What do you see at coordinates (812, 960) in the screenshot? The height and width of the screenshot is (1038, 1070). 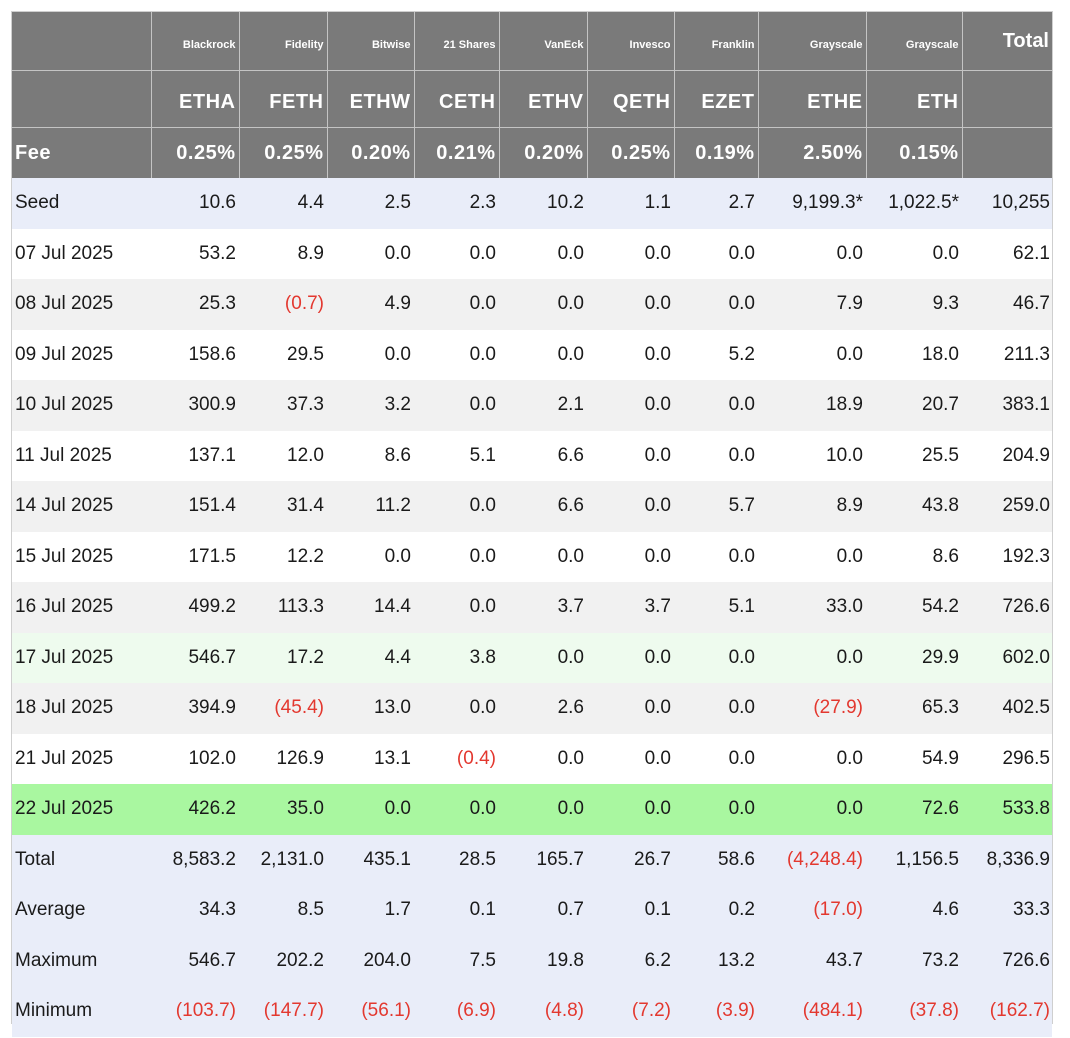 I see `flow-cell: 43.7` at bounding box center [812, 960].